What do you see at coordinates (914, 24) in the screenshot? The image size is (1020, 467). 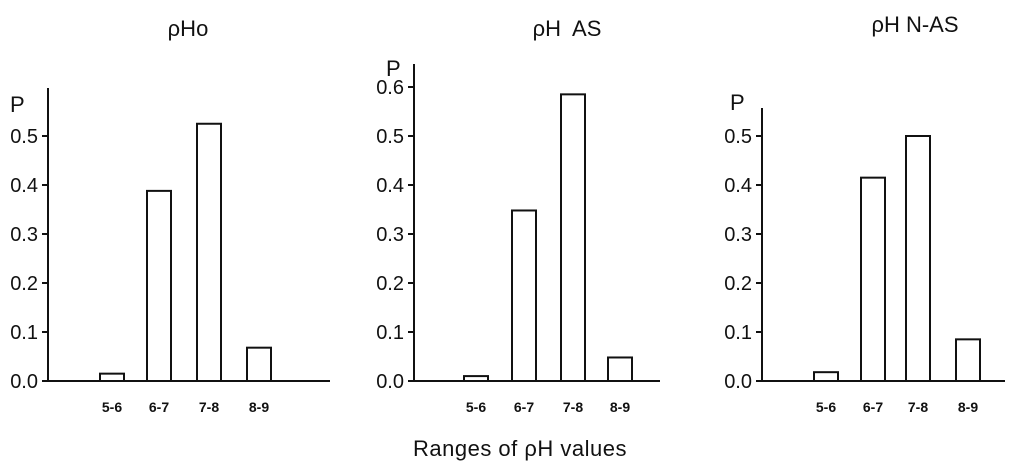 I see `panel-title: ρH N-AS` at bounding box center [914, 24].